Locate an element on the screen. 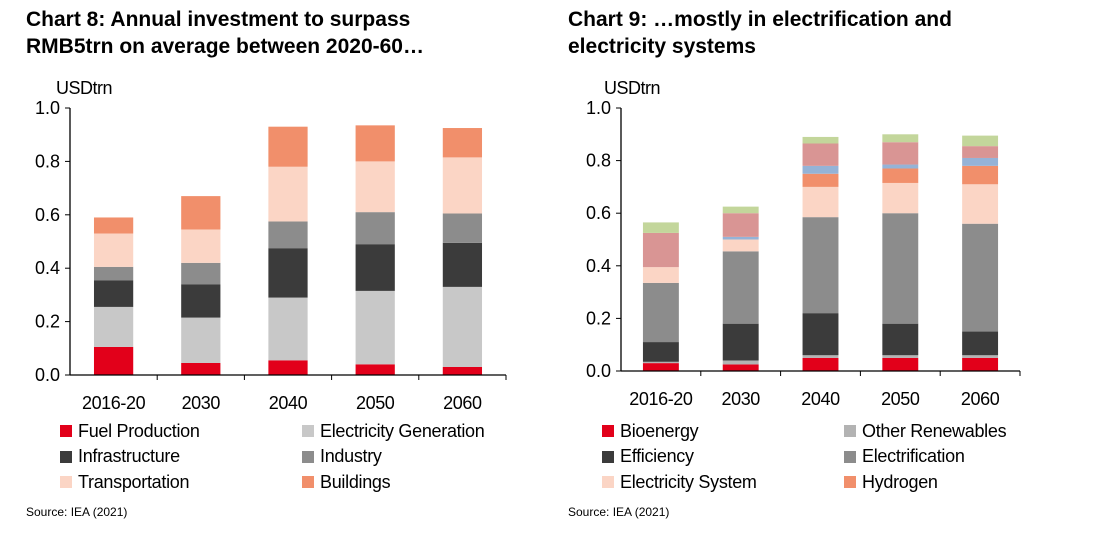  bar-segment-buildings is located at coordinates (201, 213).